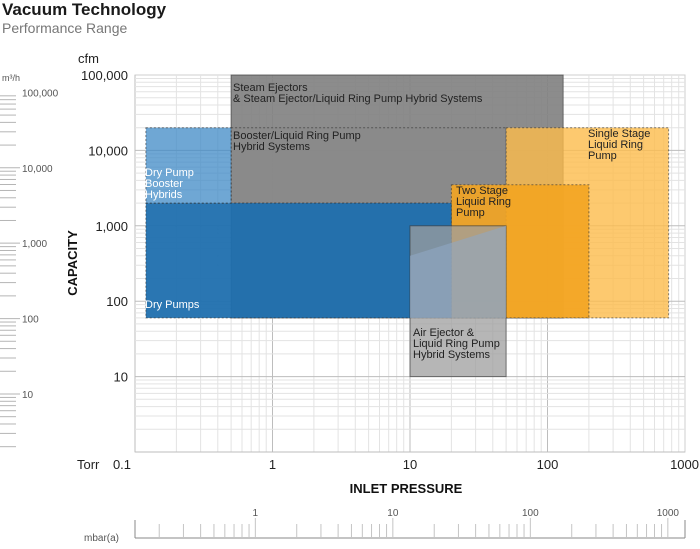  Describe the element at coordinates (65, 28) in the screenshot. I see `chart-subtitle: Performance Range` at that location.